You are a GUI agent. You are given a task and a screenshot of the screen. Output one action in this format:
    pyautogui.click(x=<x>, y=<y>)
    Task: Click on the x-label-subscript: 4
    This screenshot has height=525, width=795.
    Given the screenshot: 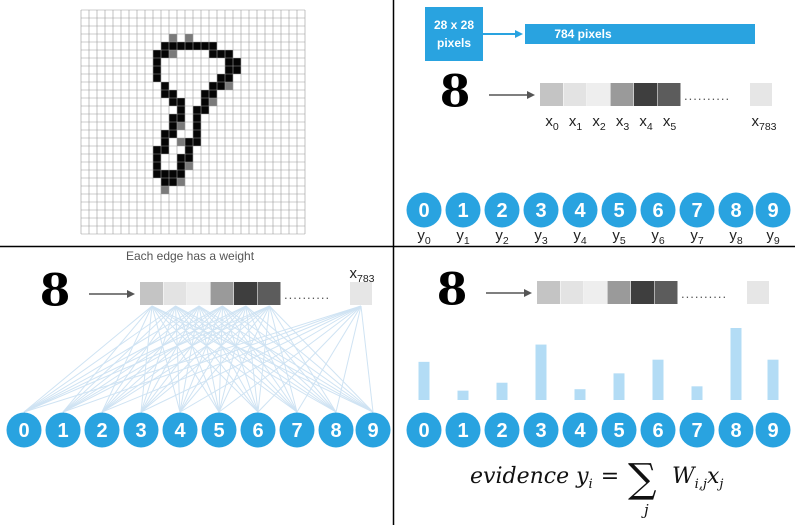 What is the action you would take?
    pyautogui.click(x=650, y=127)
    